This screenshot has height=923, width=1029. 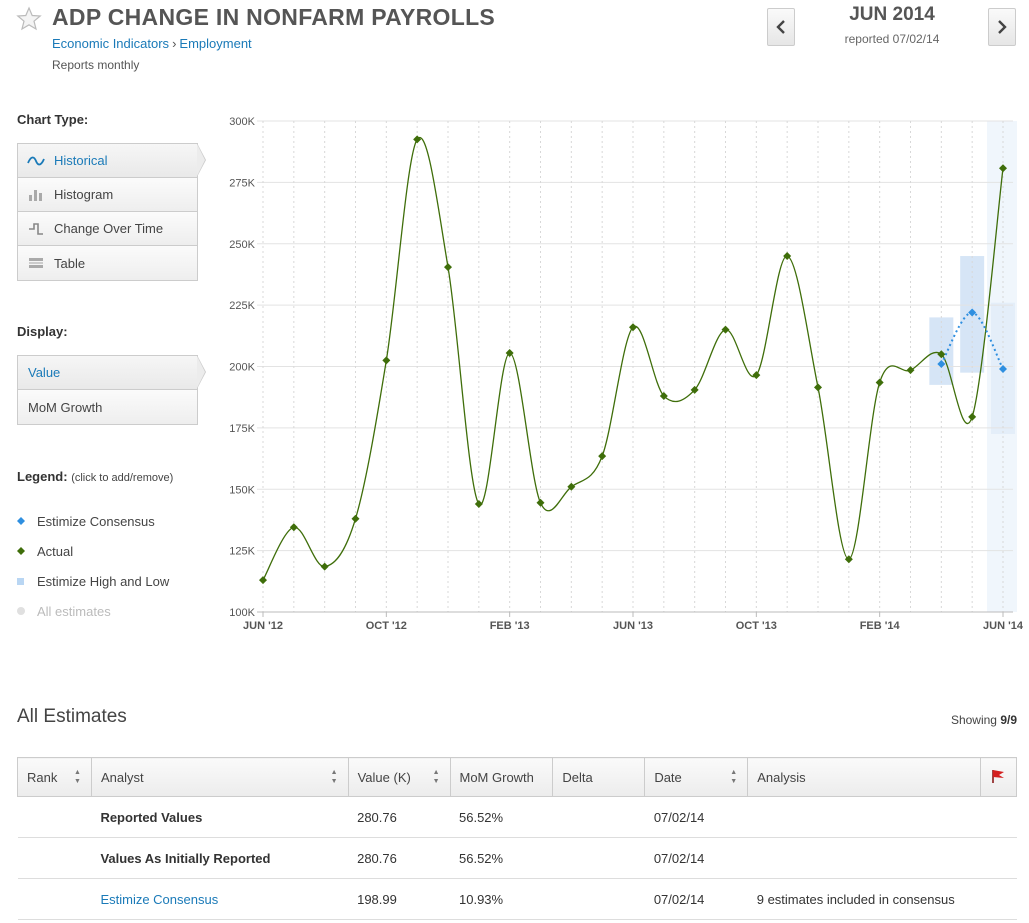 What do you see at coordinates (107, 195) in the screenshot?
I see `chart-type-histogram: Histogram` at bounding box center [107, 195].